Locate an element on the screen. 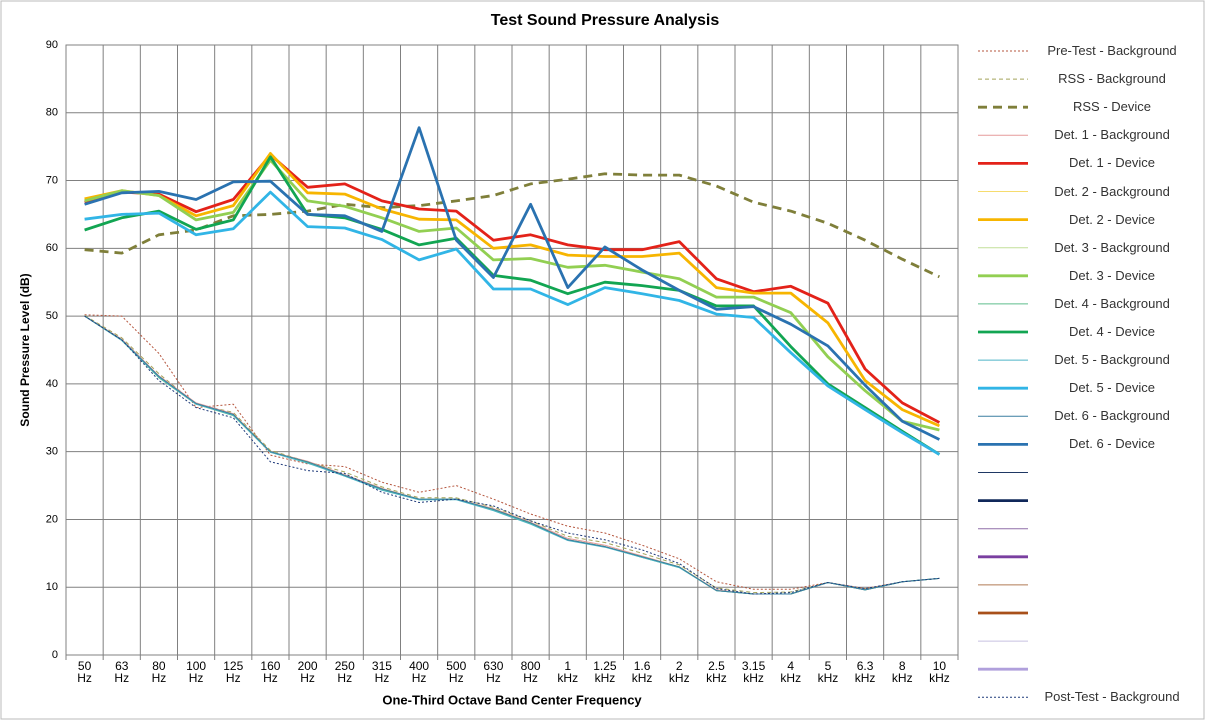  legend-label: Det. 6 - Background is located at coordinates (1112, 416).